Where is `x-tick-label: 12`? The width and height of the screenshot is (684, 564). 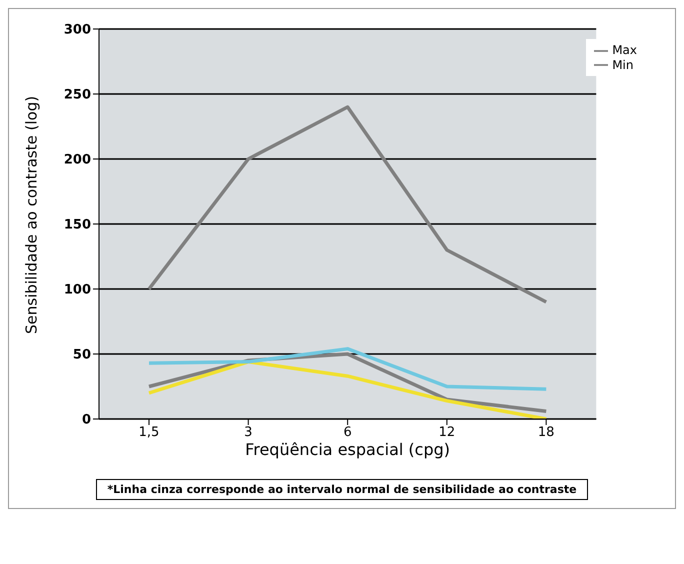
x-tick-label: 12 is located at coordinates (447, 432).